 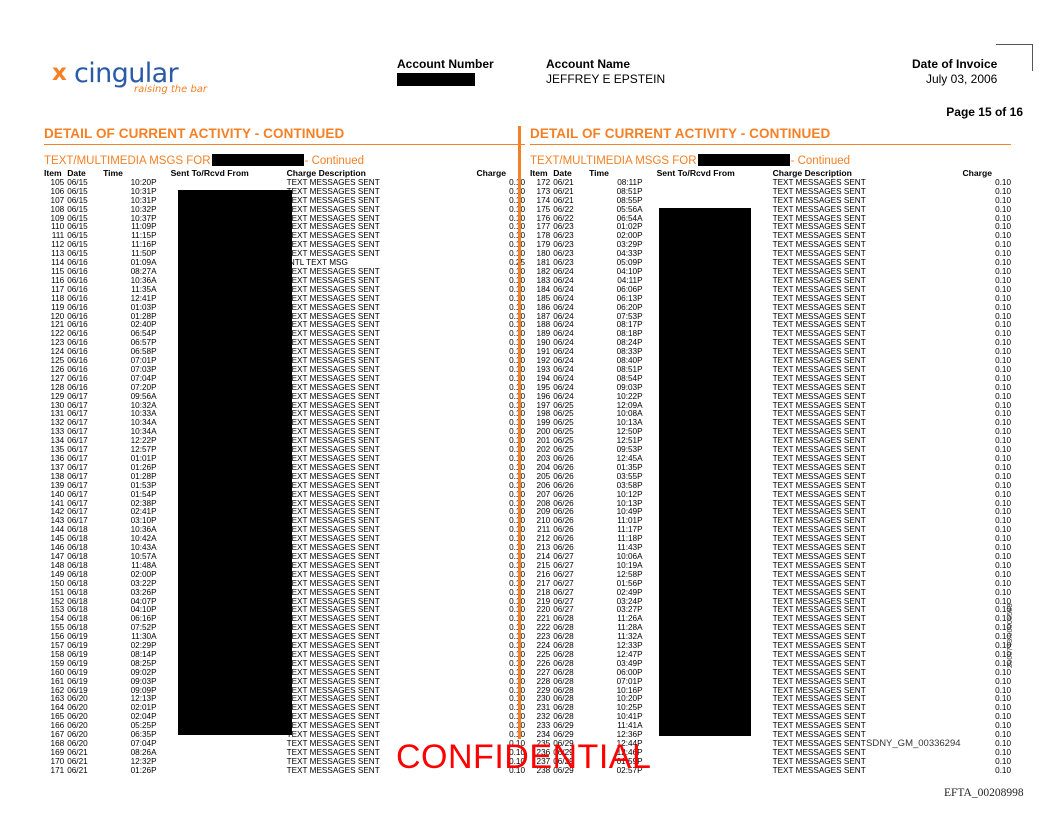 I want to click on cell-item: 145, so click(x=57, y=539).